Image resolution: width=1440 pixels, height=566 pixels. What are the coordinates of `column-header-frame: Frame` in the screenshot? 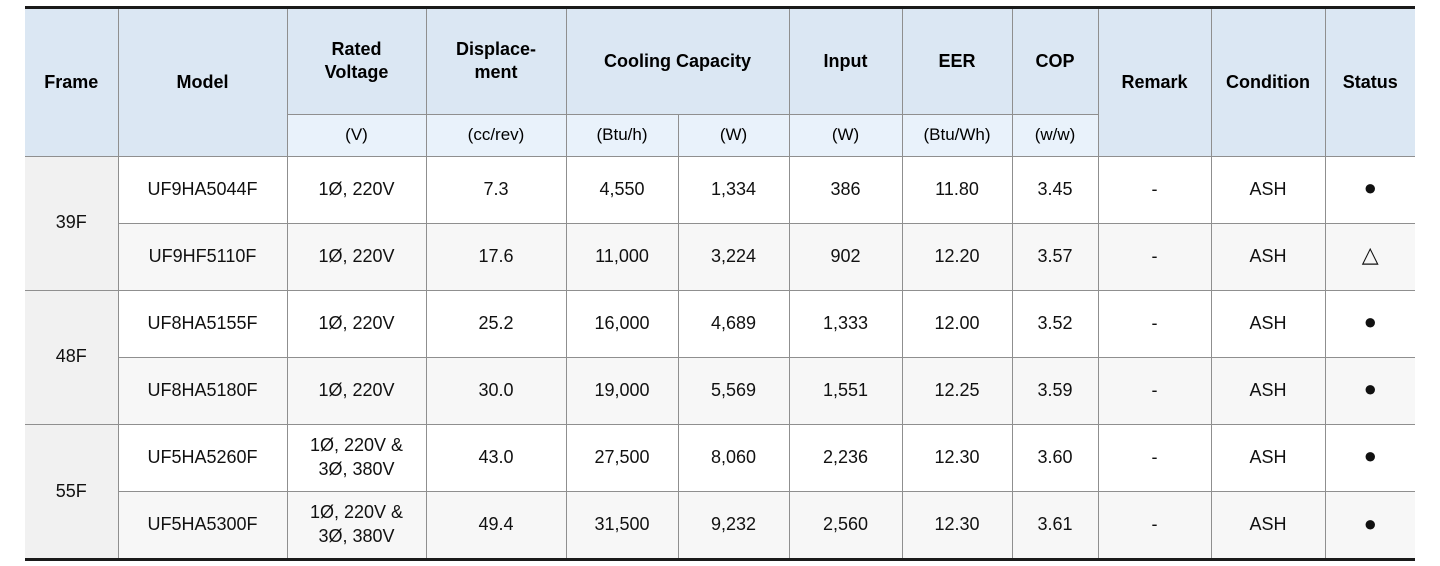 It's located at (71, 82).